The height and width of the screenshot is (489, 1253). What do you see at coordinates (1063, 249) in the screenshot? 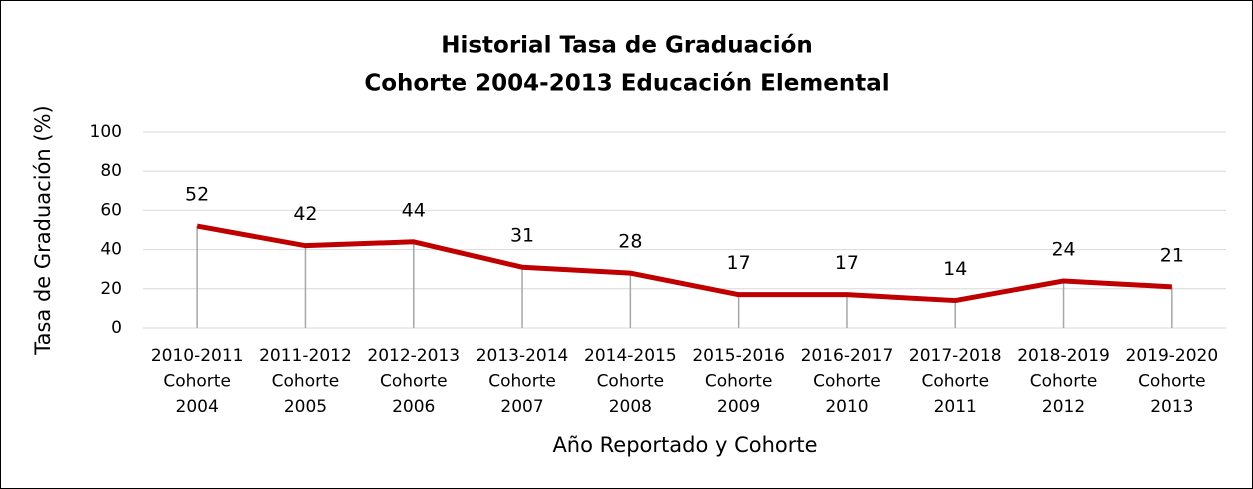
I see `data-label: 24` at bounding box center [1063, 249].